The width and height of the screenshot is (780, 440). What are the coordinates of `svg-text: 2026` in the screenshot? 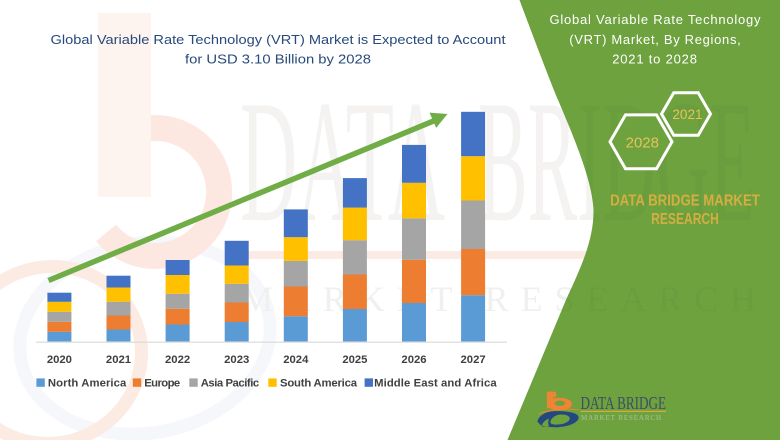 It's located at (413, 360).